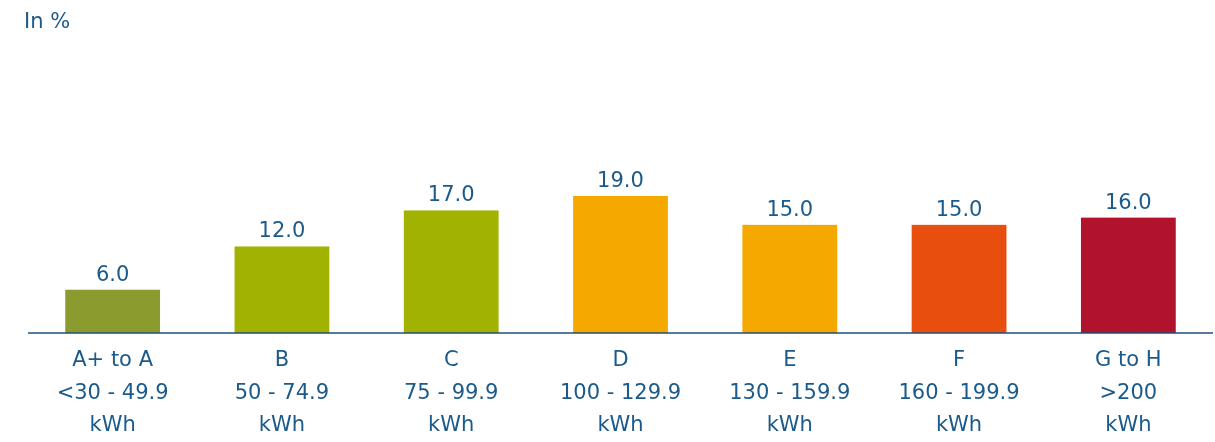  Describe the element at coordinates (282, 391) in the screenshot. I see `x-tick-label: B 50 - 74.9 kWh` at that location.